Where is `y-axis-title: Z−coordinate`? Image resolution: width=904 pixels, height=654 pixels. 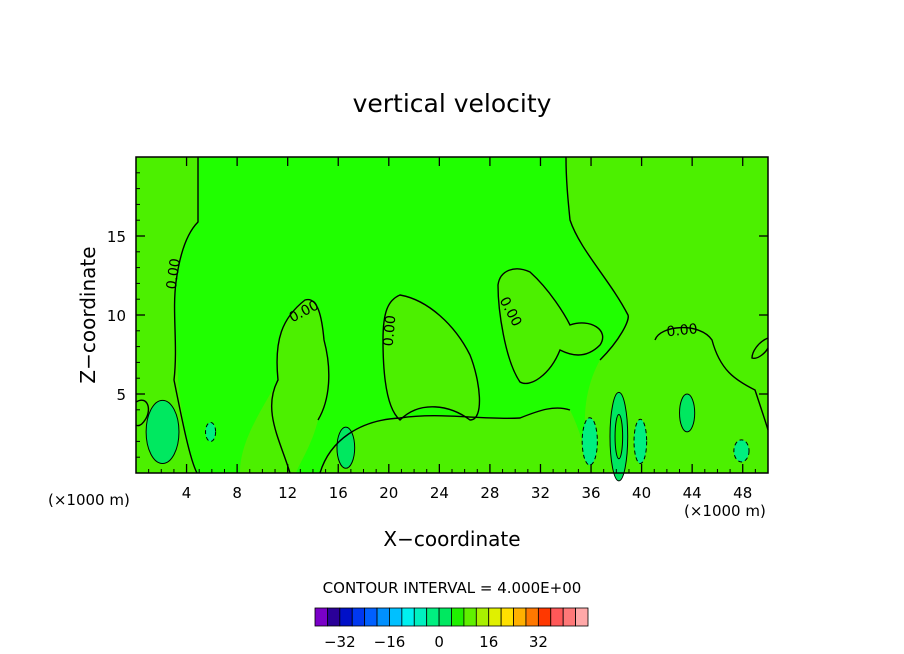 y-axis-title: Z−coordinate is located at coordinates (88, 314).